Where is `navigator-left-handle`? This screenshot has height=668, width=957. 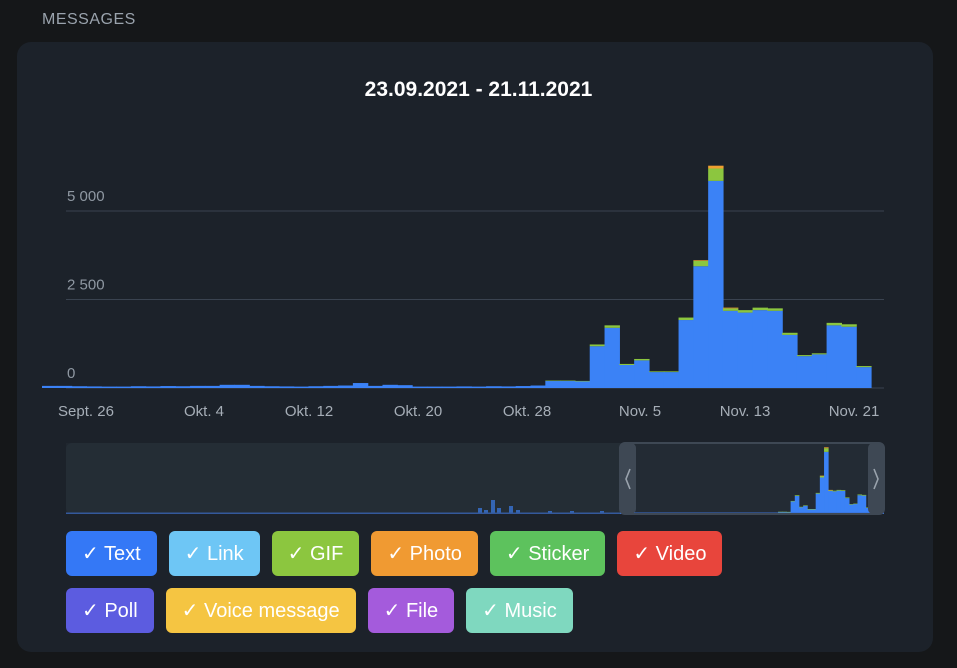
navigator-left-handle is located at coordinates (628, 478).